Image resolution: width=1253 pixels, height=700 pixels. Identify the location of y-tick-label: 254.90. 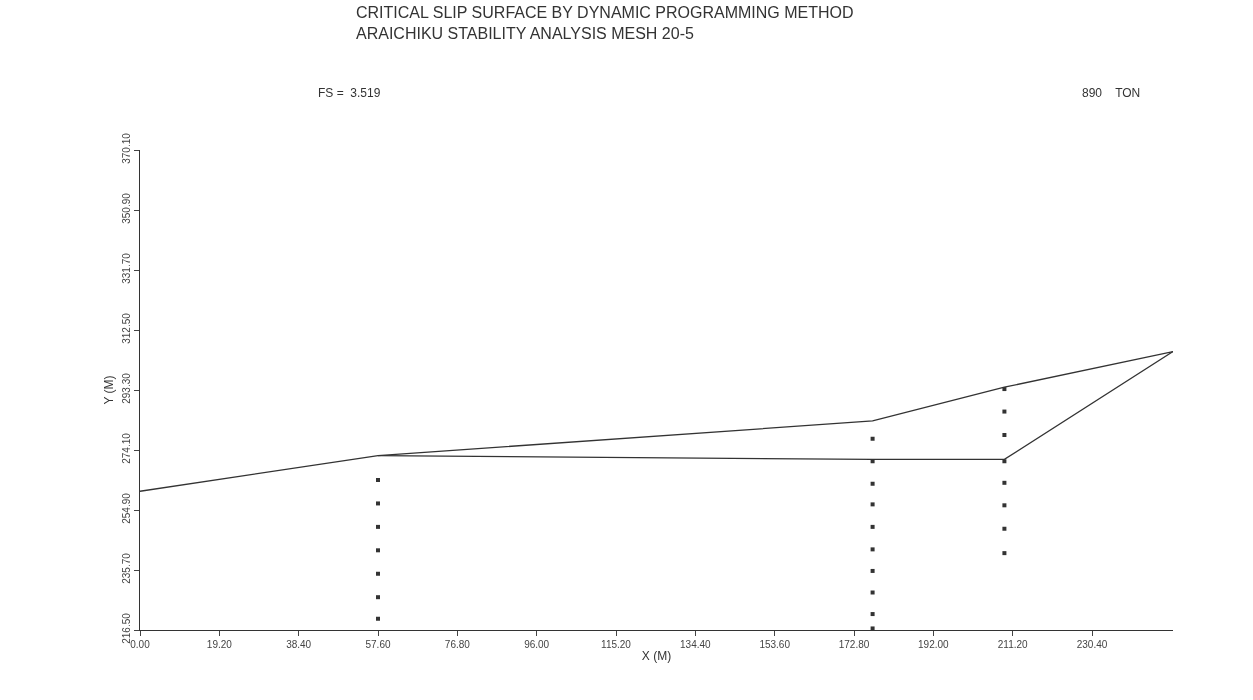
(126, 508).